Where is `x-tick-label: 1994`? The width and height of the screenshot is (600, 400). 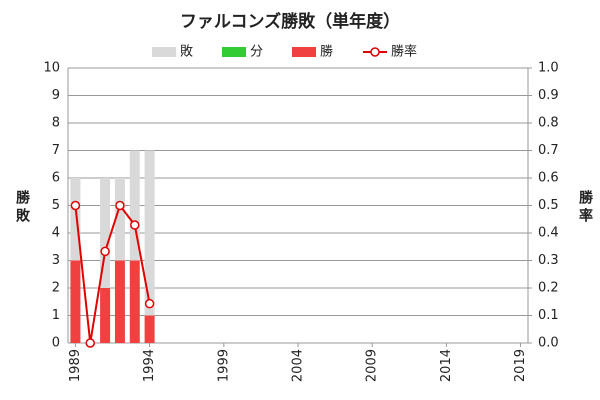 x-tick-label: 1994 is located at coordinates (149, 365).